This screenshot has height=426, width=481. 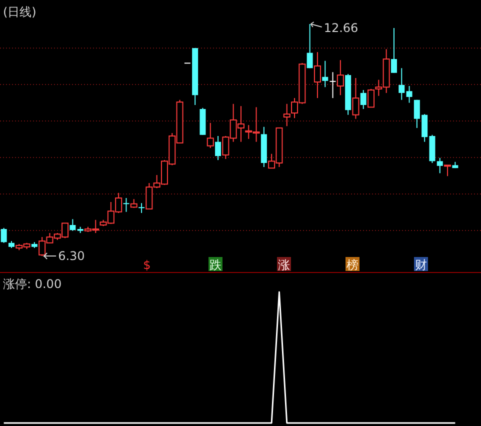 What do you see at coordinates (215, 264) in the screenshot?
I see `event-marker: 跌` at bounding box center [215, 264].